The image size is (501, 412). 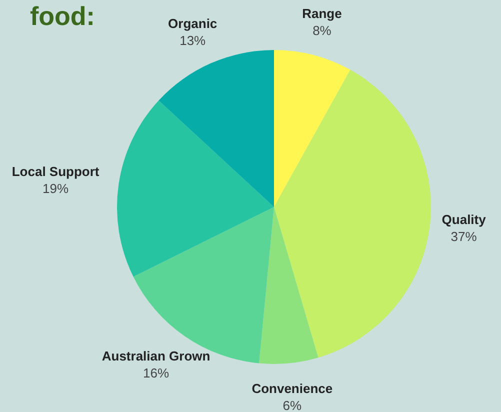 What do you see at coordinates (56, 171) in the screenshot?
I see `slice-label: Local Support` at bounding box center [56, 171].